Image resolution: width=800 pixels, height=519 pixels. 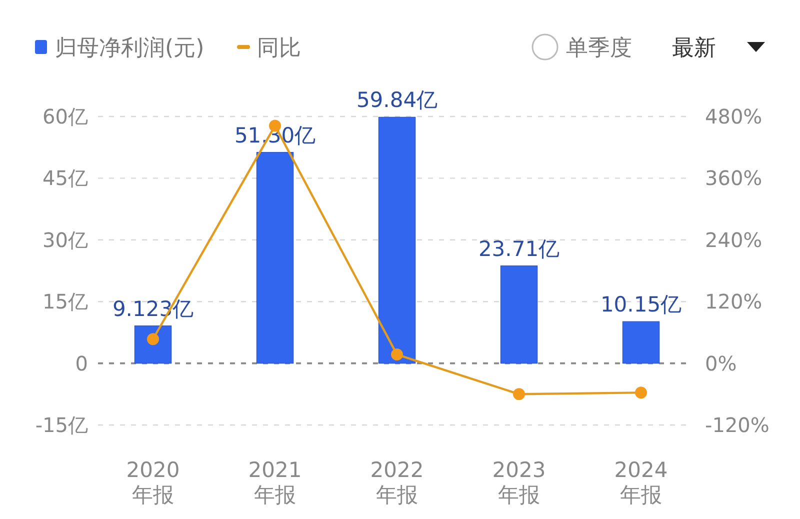 I want to click on y2-tick-label: 120%, so click(x=733, y=302).